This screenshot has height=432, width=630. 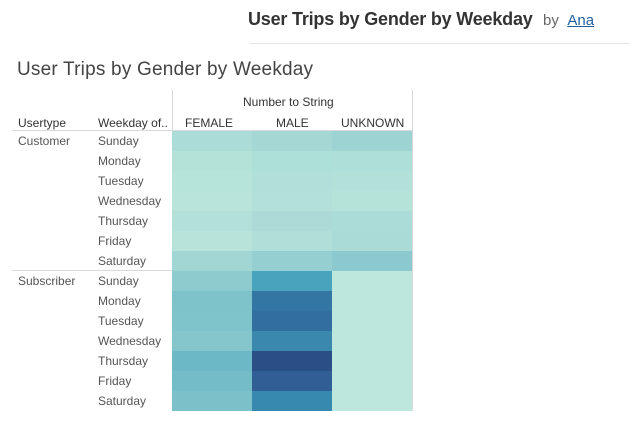 I want to click on heatmap-cell-customer-saturday-female, so click(x=212, y=261).